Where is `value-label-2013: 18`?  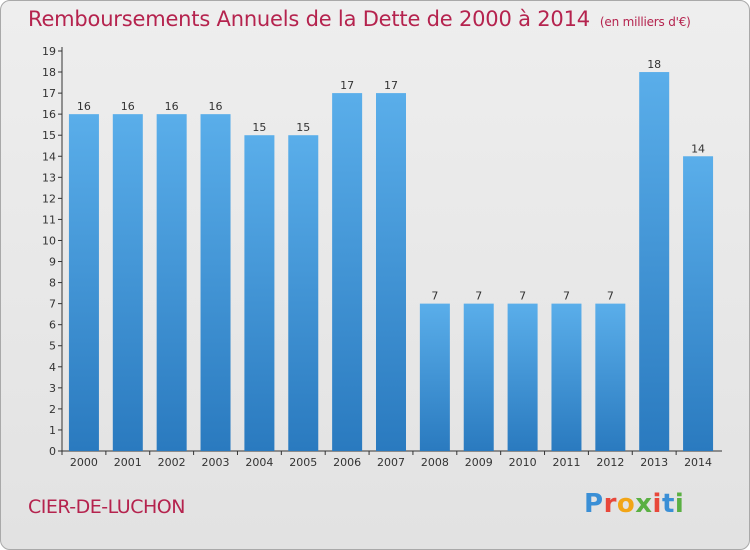
value-label-2013: 18 is located at coordinates (654, 64).